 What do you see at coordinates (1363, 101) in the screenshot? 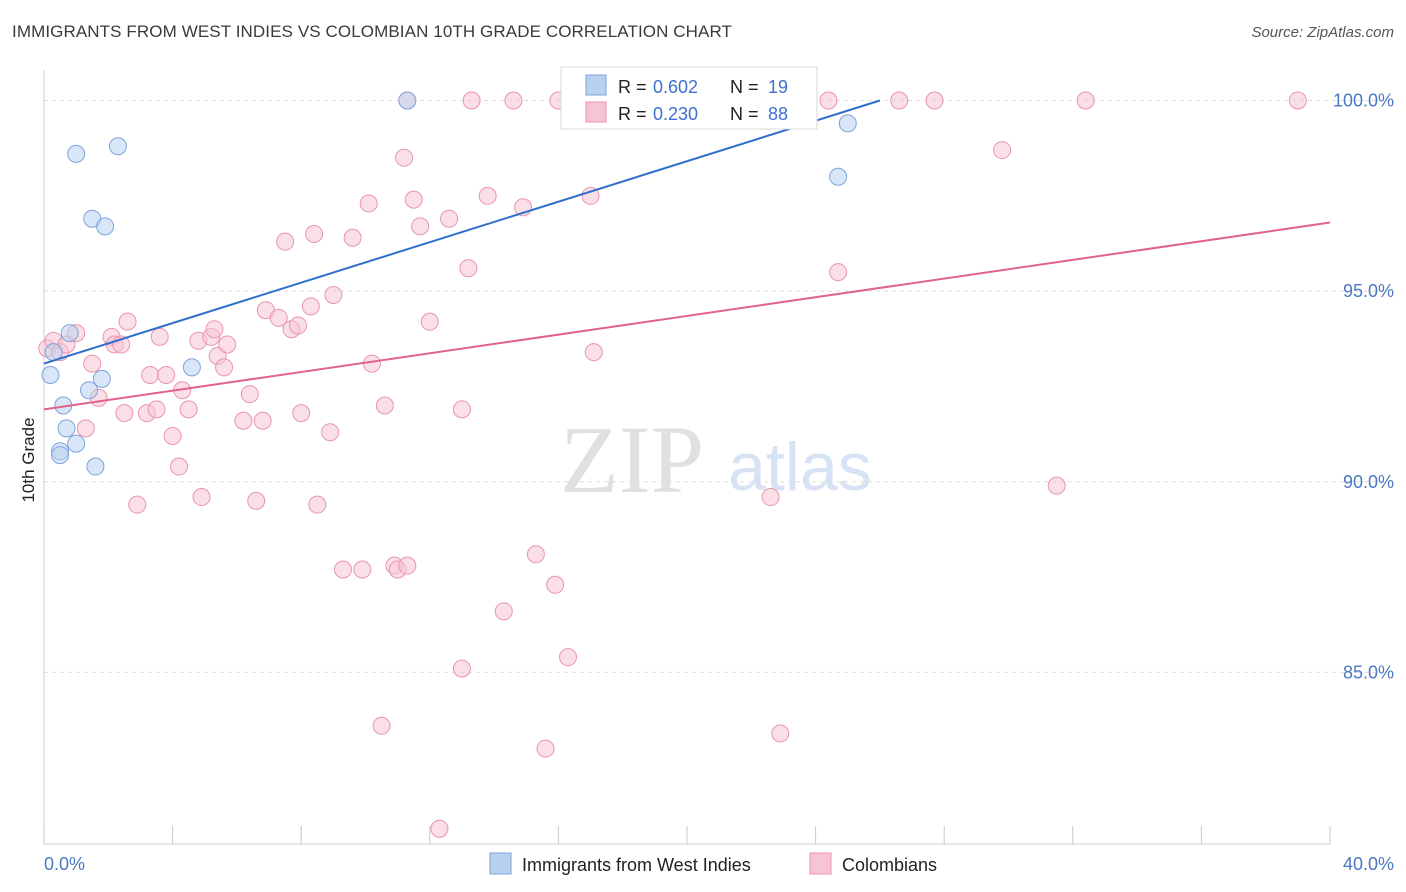
I see `y-tick-label: 100.0%` at bounding box center [1363, 101].